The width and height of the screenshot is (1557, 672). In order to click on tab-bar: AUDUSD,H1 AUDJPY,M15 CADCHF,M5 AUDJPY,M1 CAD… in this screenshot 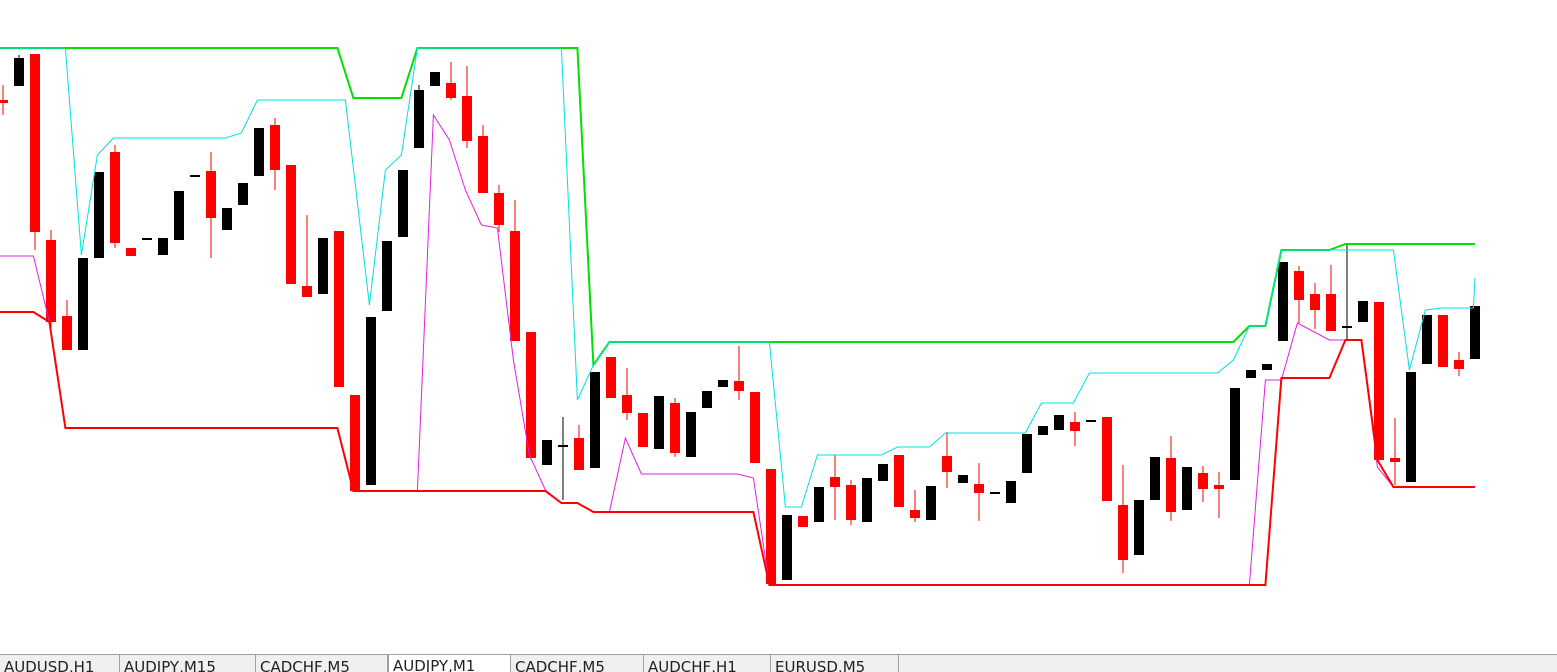, I will do `click(778, 663)`.